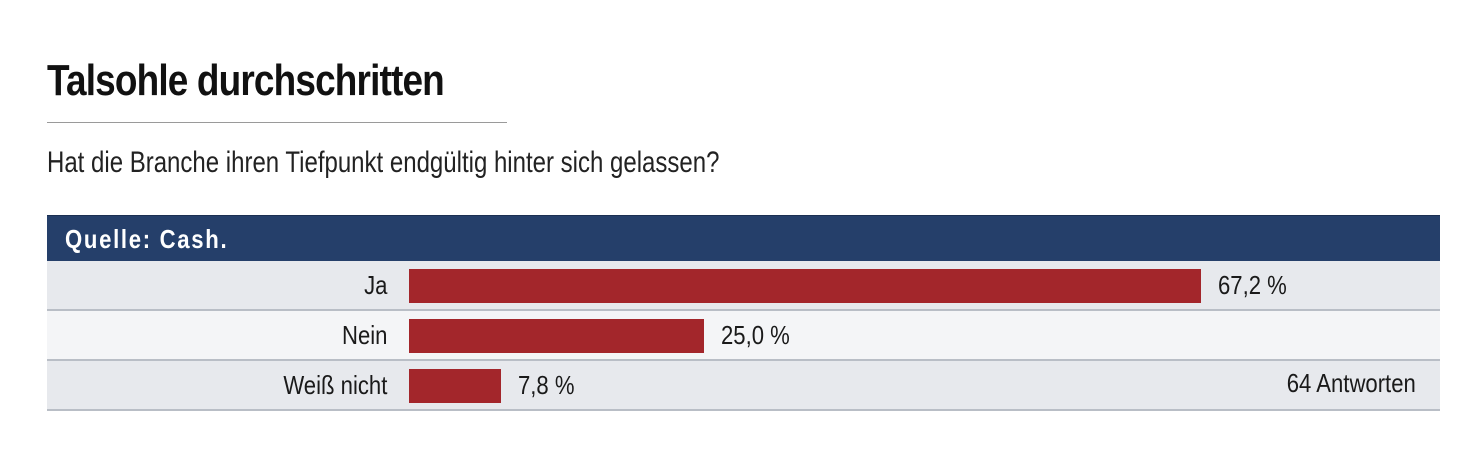  What do you see at coordinates (364, 335) in the screenshot?
I see `category-label: Nein` at bounding box center [364, 335].